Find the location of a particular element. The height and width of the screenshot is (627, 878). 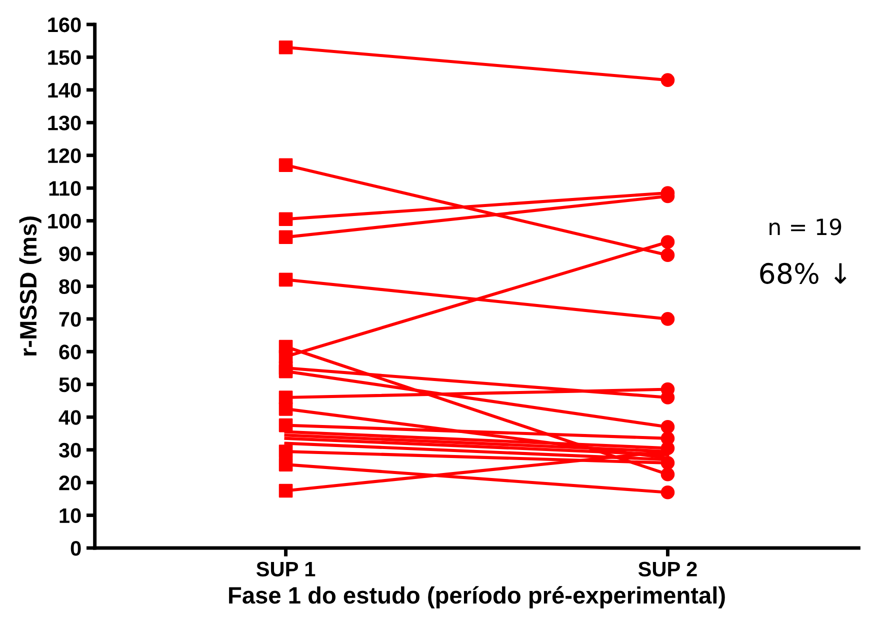

y-tick-label: 130 is located at coordinates (64, 123).